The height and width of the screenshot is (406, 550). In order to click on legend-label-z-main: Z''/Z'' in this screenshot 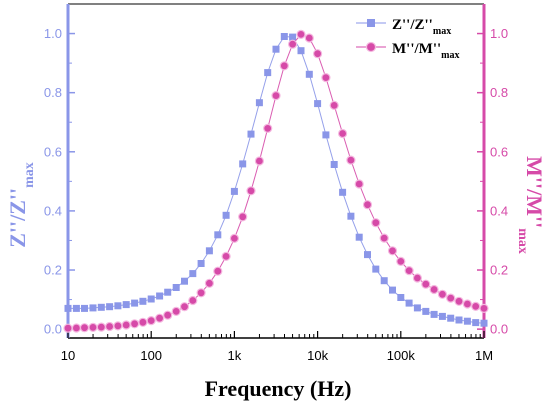, I will do `click(412, 25)`.